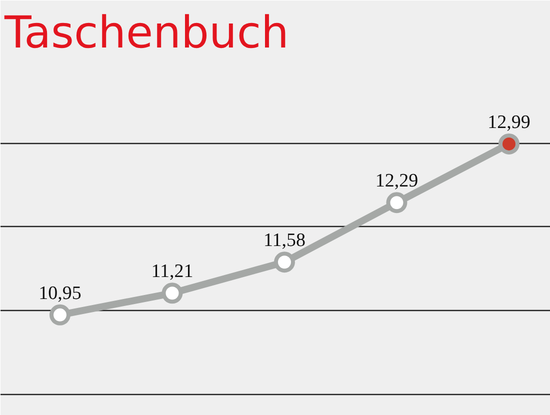 Image resolution: width=550 pixels, height=415 pixels. Describe the element at coordinates (60, 293) in the screenshot. I see `data-label: 10,95` at that location.